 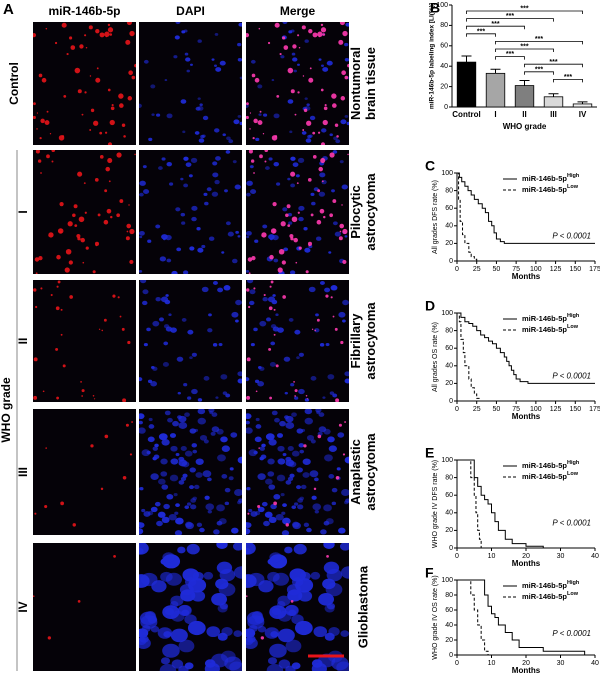 What do you see at coordinates (550, 596) in the screenshot?
I see `legend-label: miR-146b-5pLow` at bounding box center [550, 596].